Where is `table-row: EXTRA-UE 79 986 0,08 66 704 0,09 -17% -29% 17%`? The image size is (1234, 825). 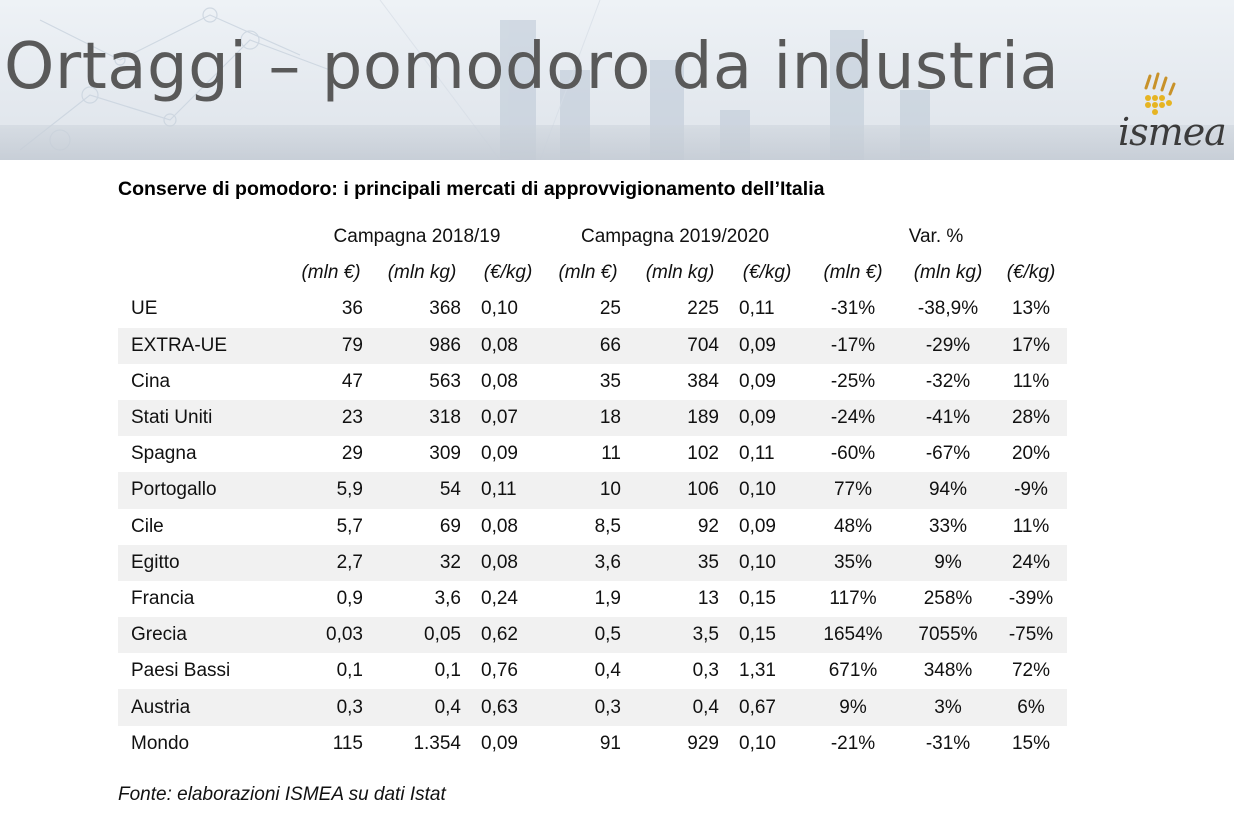 table-row: EXTRA-UE 79 986 0,08 66 704 0,09 -17% -29% 17% is located at coordinates (592, 345).